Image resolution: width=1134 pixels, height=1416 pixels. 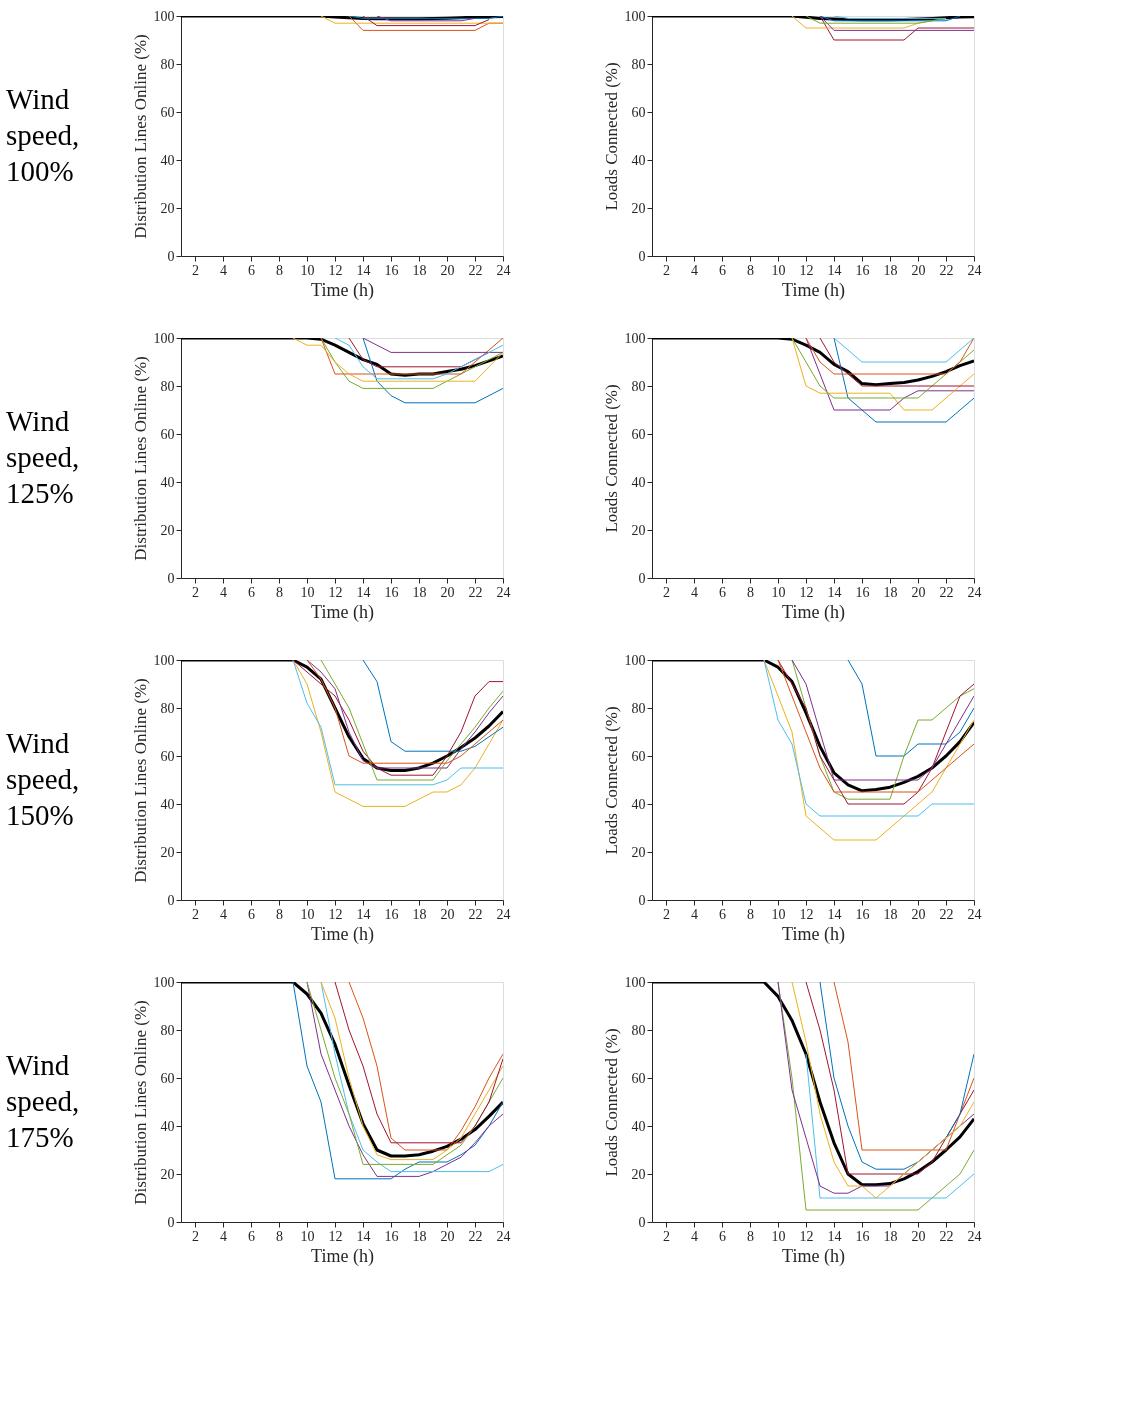 I want to click on text: Wind speed, 150%, so click(x=43, y=779).